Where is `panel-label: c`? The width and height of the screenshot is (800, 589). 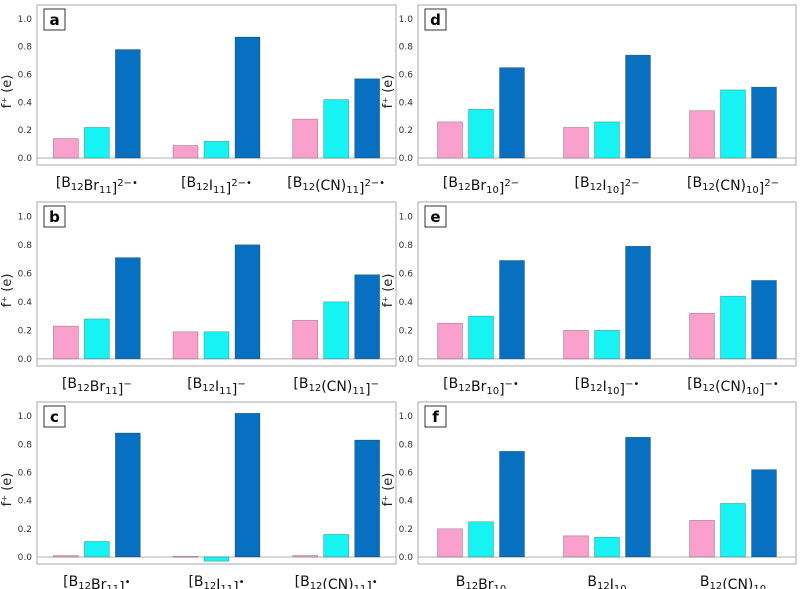 panel-label: c is located at coordinates (54, 417).